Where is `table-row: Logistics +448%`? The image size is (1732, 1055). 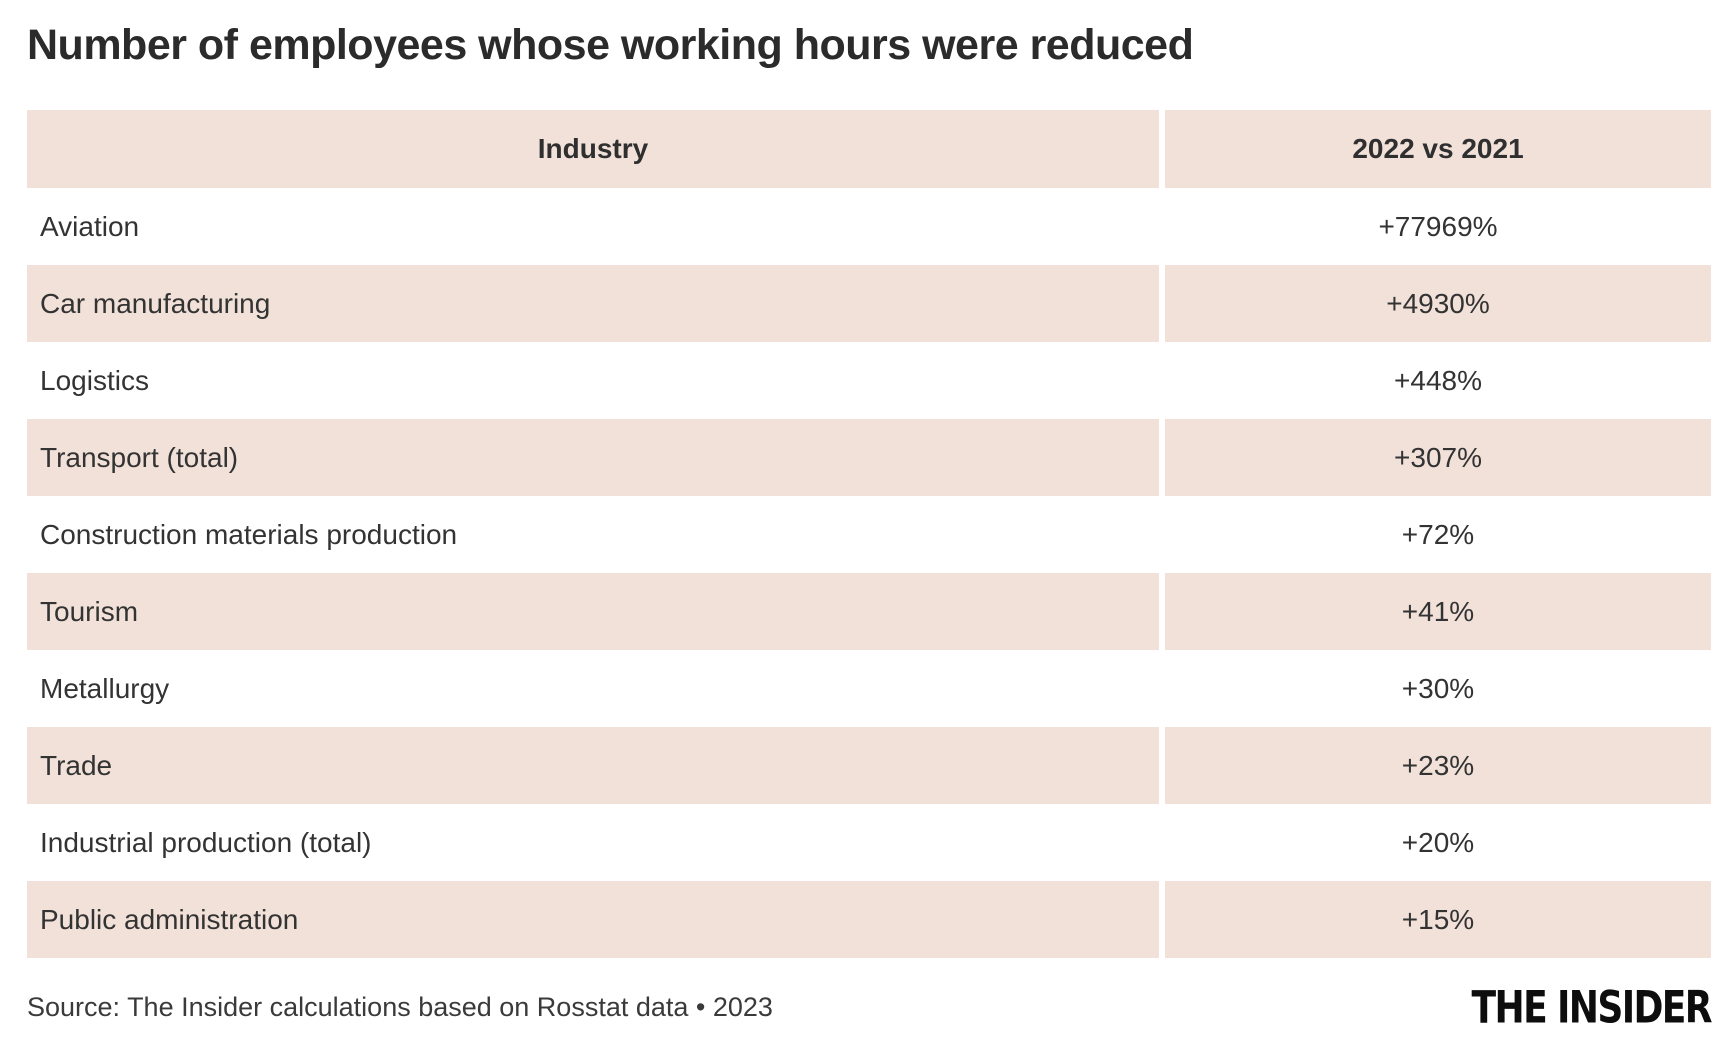 table-row: Logistics +448% is located at coordinates (869, 381).